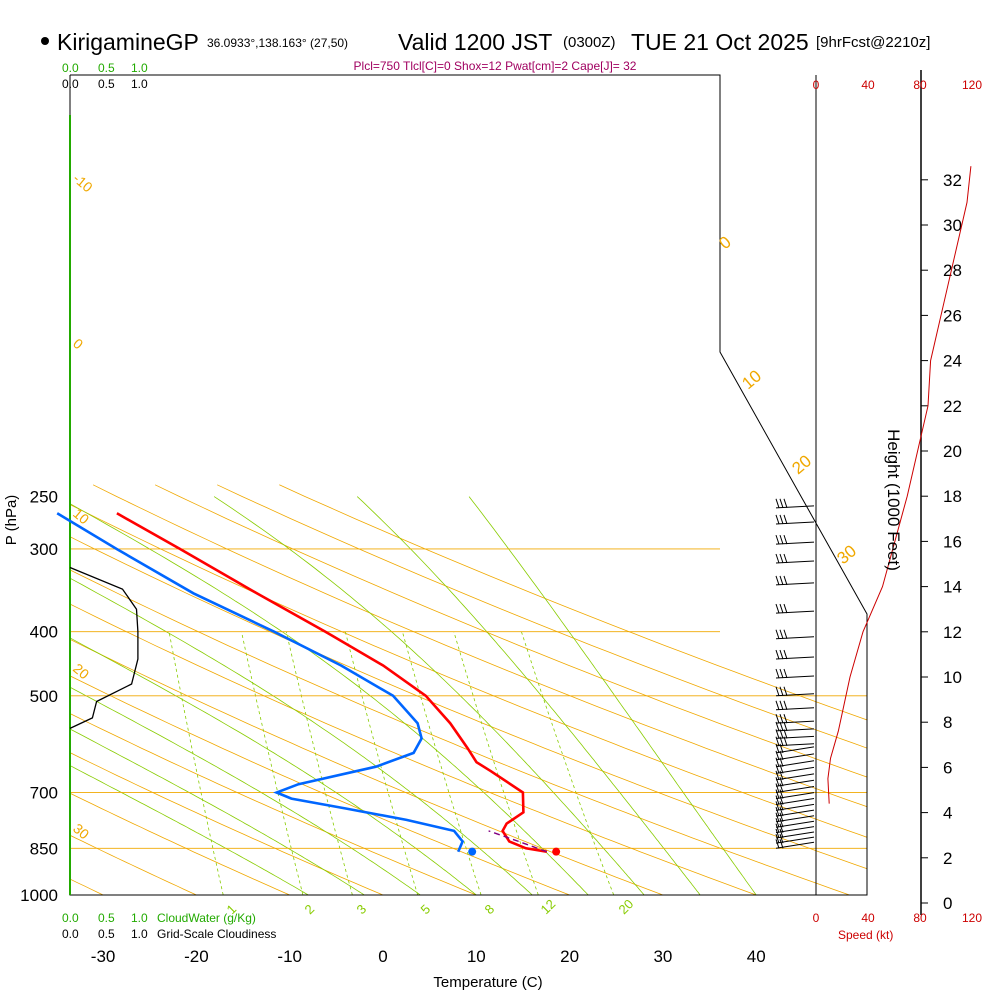 The image size is (1000, 1000). Describe the element at coordinates (751, 379) in the screenshot. I see `theta-label: 10` at that location.